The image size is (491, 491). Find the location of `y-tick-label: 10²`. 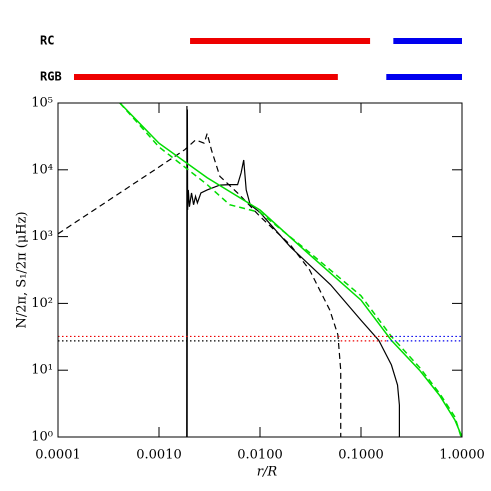

y-tick-label: 10² is located at coordinates (42, 303).